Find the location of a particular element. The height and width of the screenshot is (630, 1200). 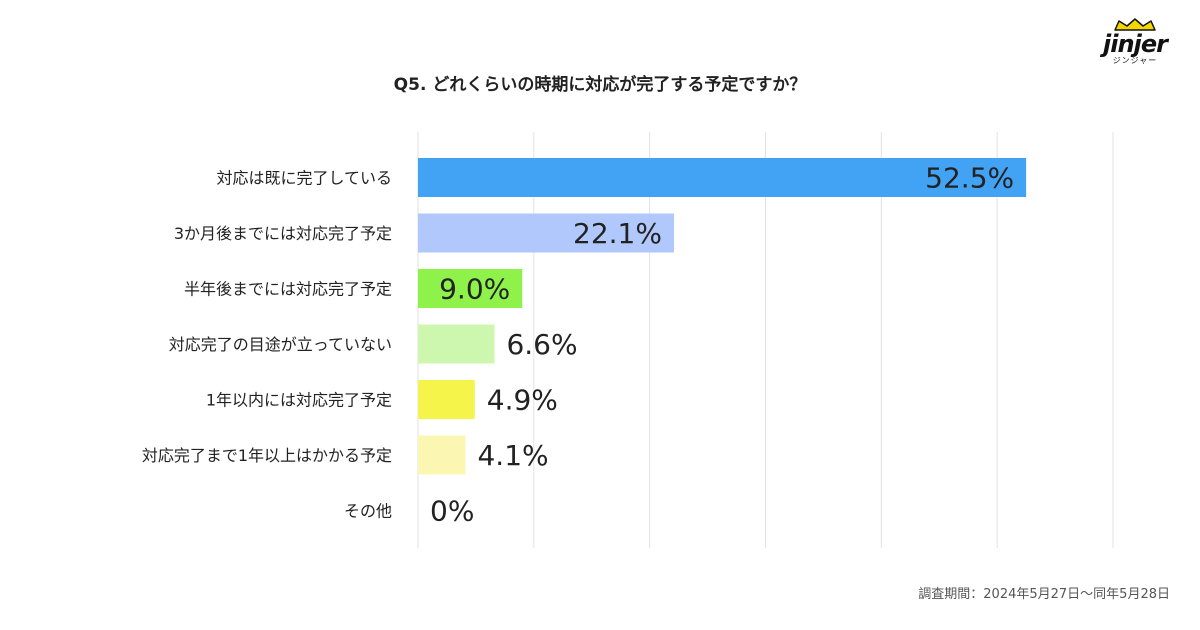

logo-subtitle: ジンジャー is located at coordinates (1135, 60).